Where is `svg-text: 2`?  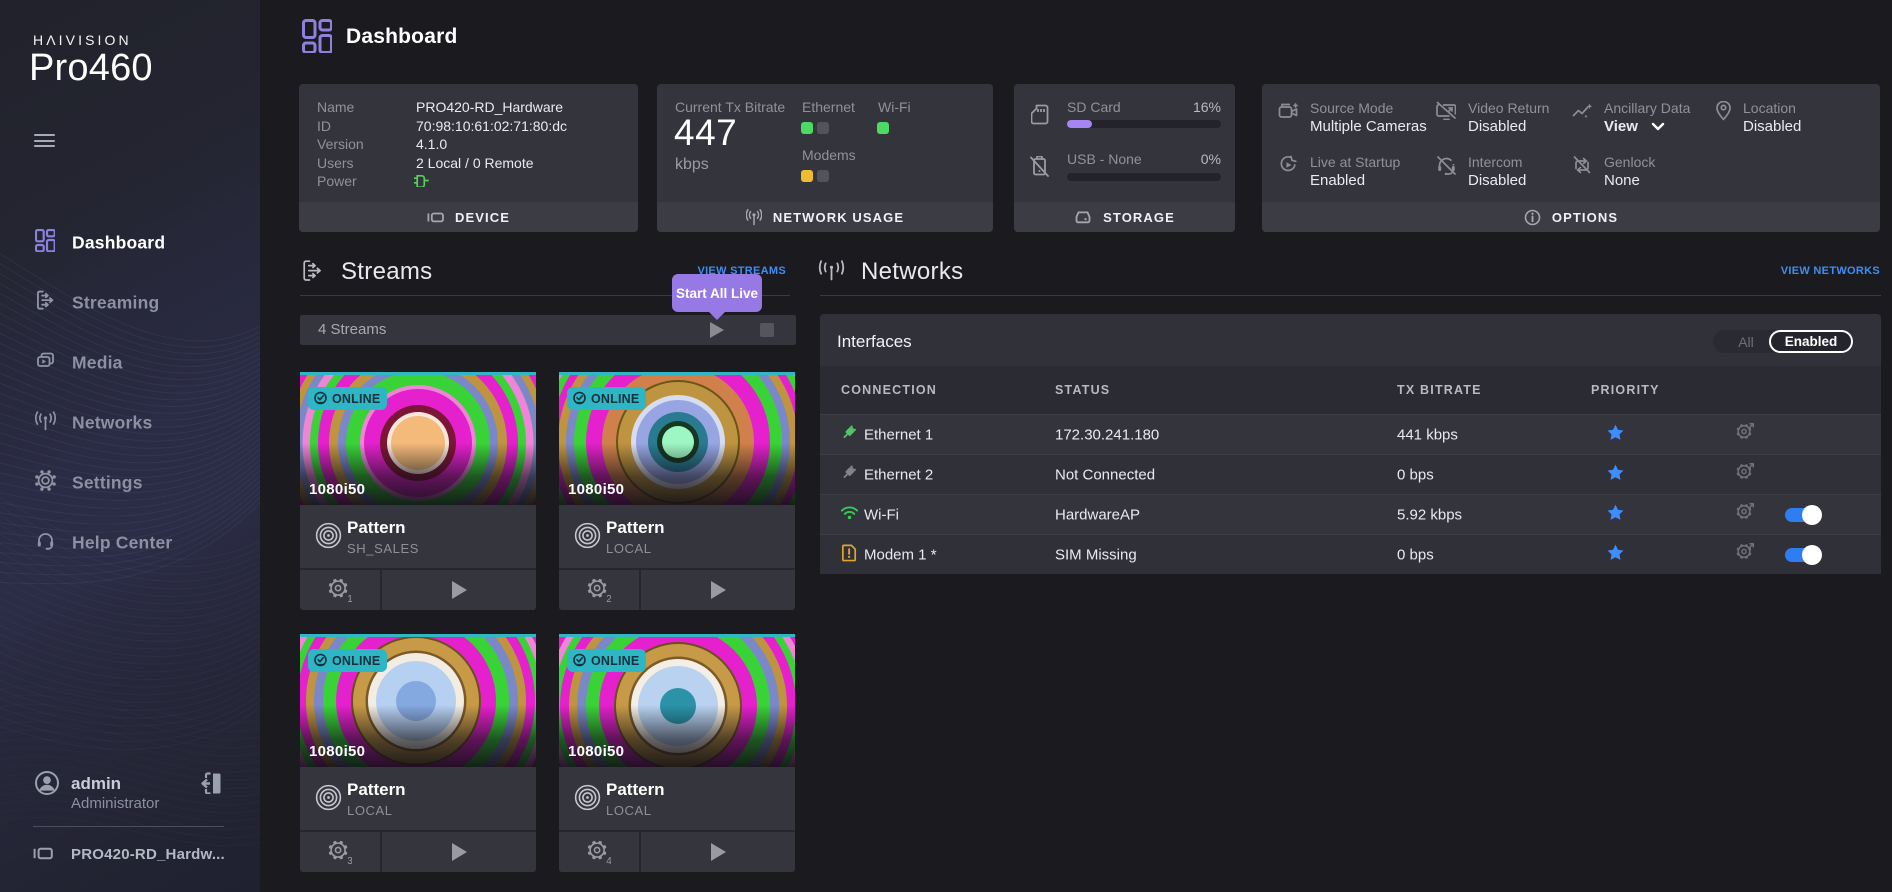
svg-text: 2 is located at coordinates (608, 598).